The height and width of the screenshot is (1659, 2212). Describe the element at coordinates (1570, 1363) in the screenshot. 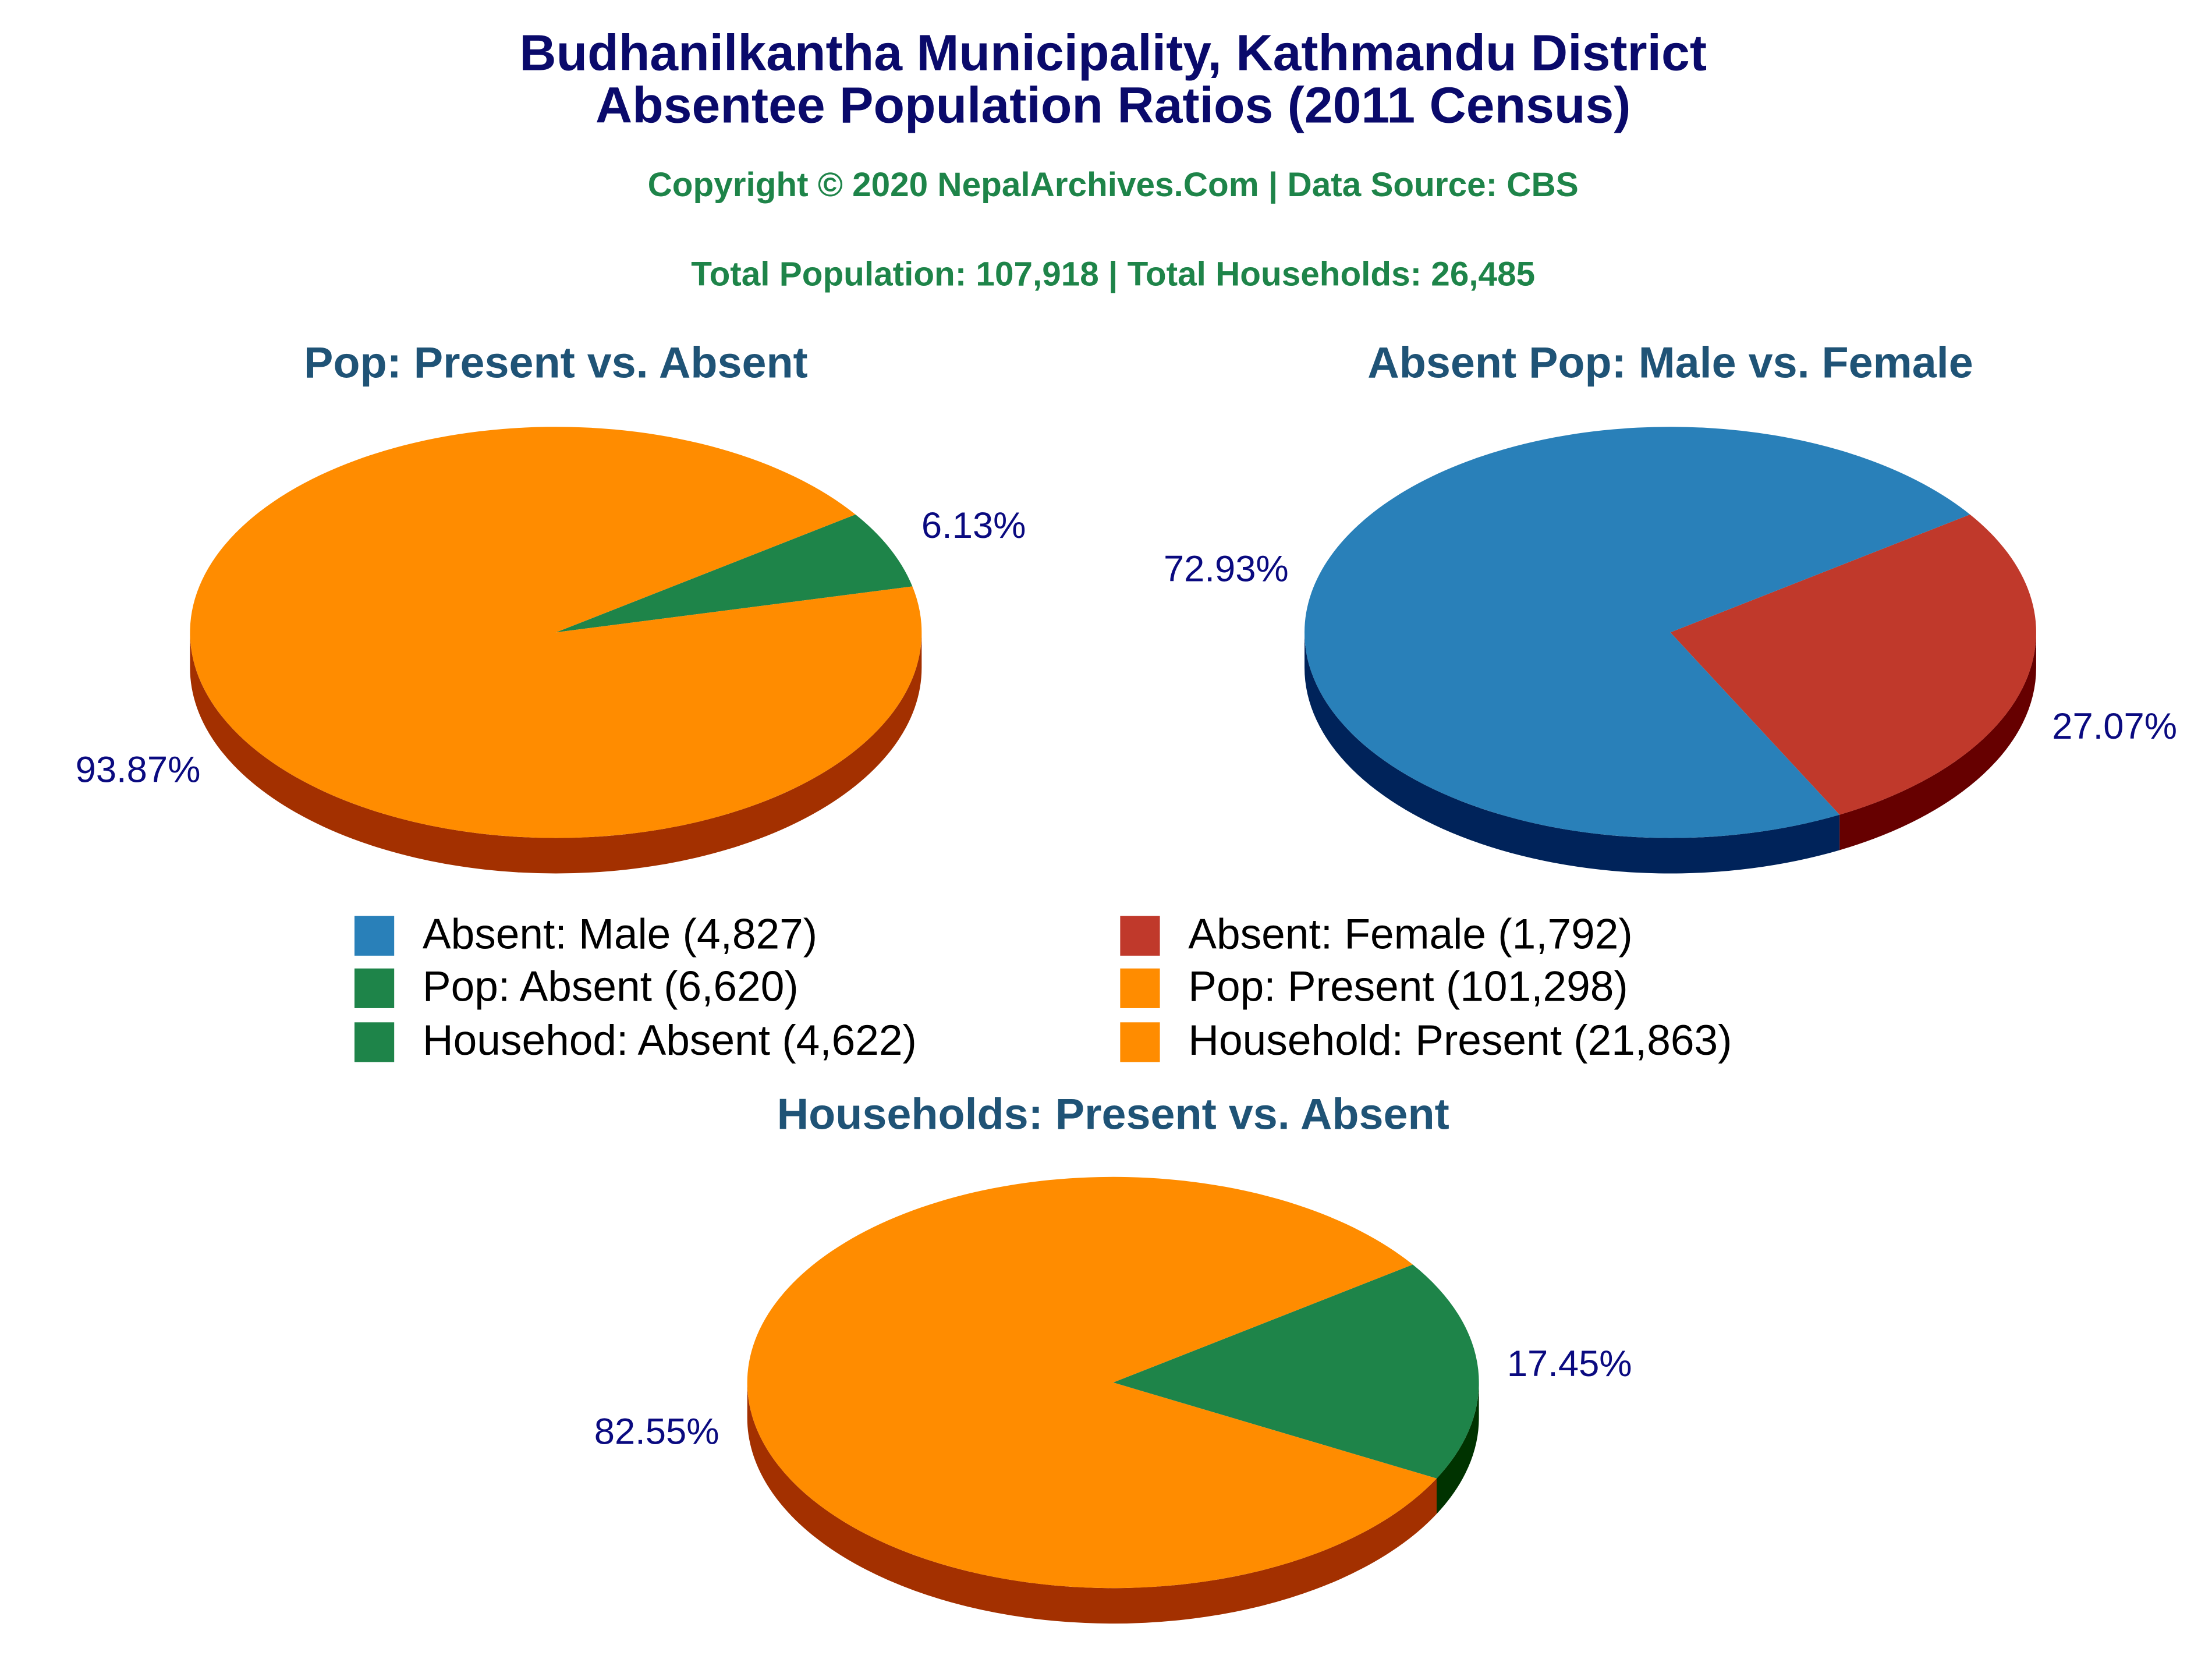

I see `value-label: 17.45%` at that location.